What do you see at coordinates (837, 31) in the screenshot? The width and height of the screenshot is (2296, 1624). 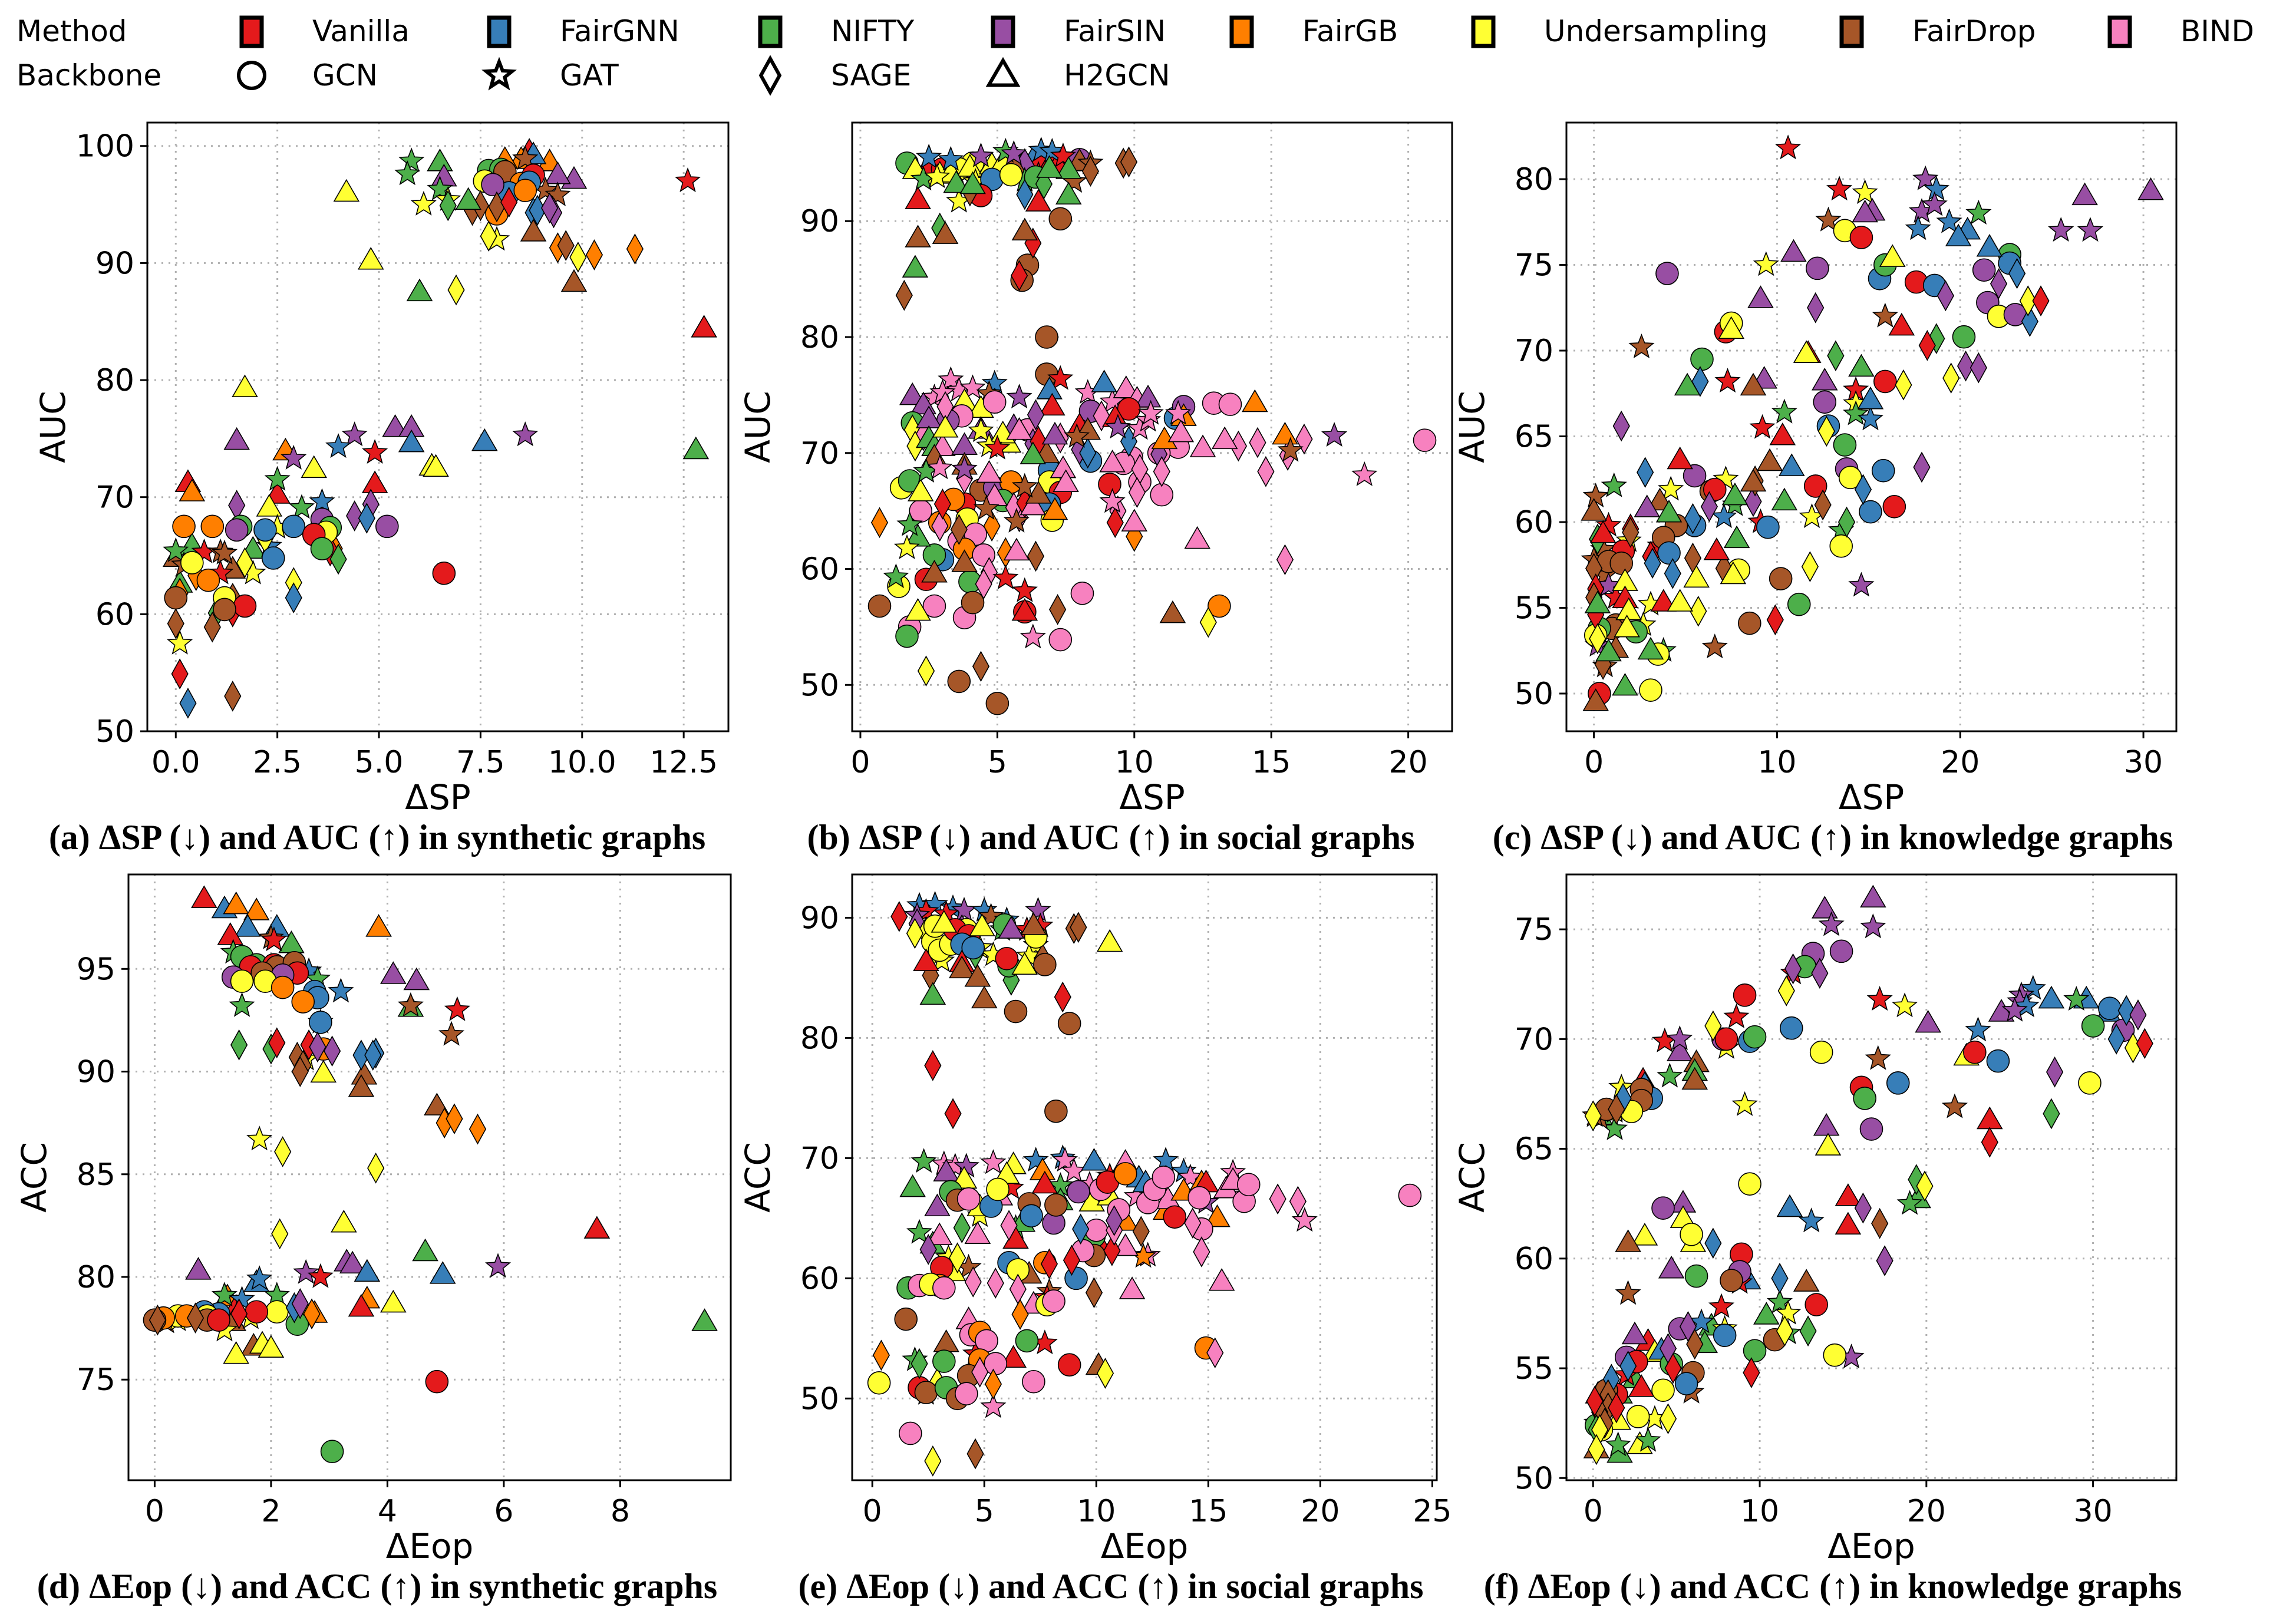 I see `legend-item-nifty: NIFTY` at bounding box center [837, 31].